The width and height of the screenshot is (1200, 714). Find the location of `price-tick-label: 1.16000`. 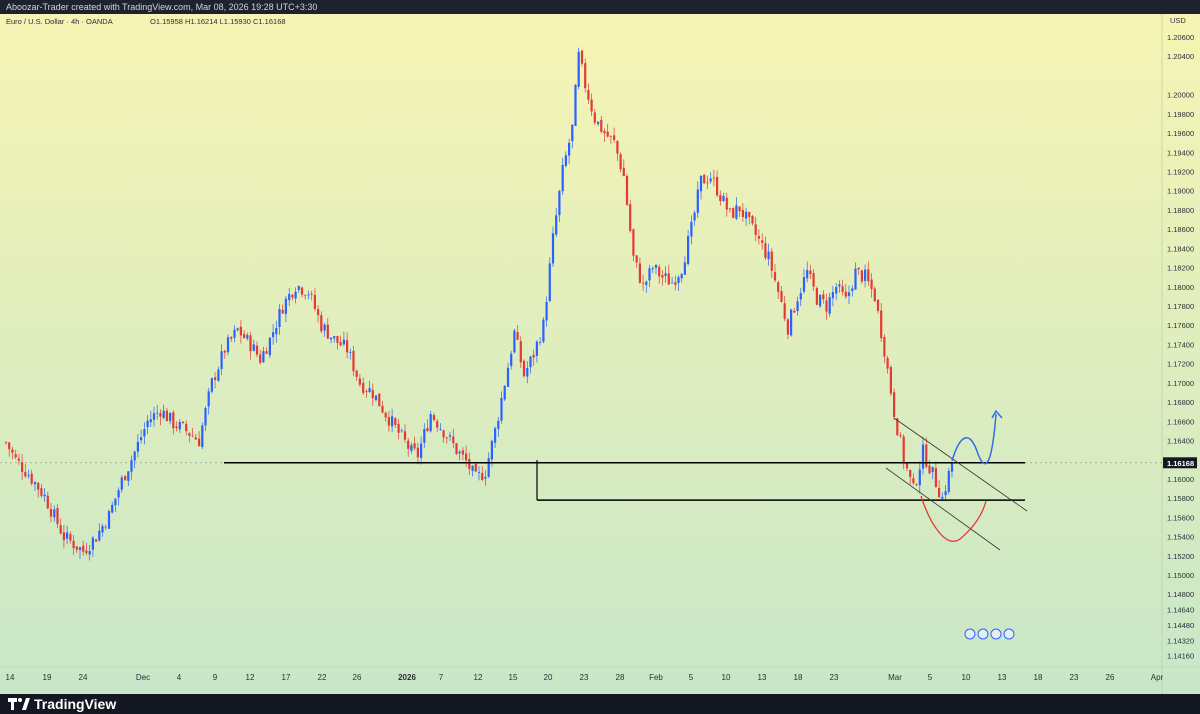

price-tick-label: 1.16000 is located at coordinates (1180, 479).